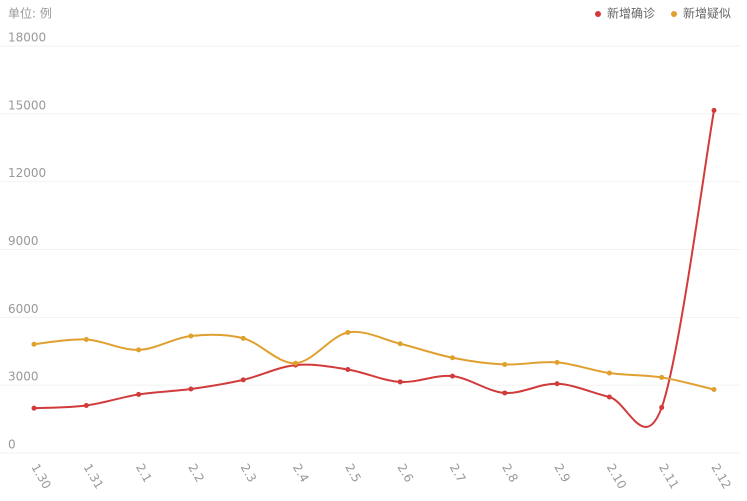 This screenshot has height=501, width=747. Describe the element at coordinates (668, 476) in the screenshot. I see `x-tick-label: 2.11` at that location.